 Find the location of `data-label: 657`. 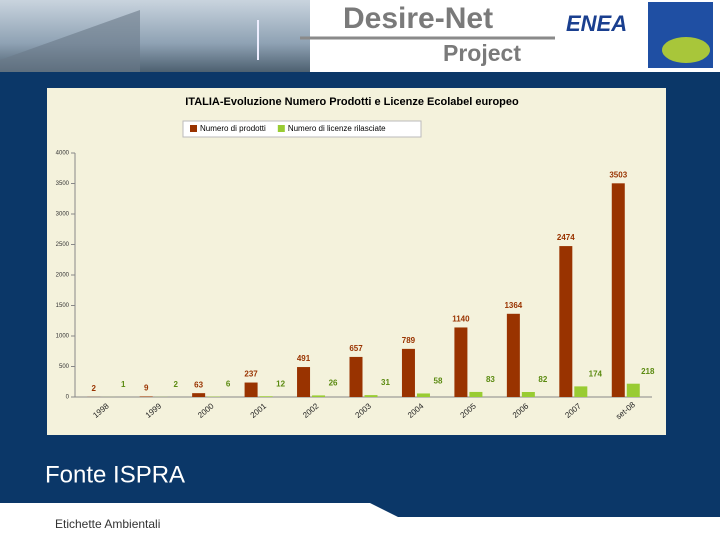

data-label: 657 is located at coordinates (356, 348).